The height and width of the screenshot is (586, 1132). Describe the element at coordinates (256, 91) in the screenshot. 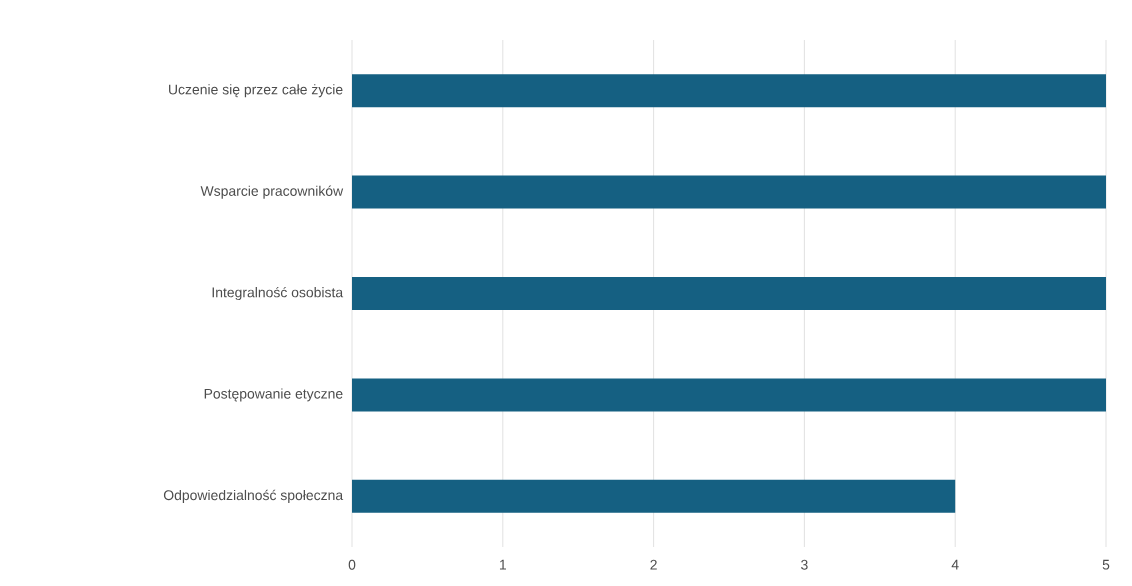

I see `y-tick-label: Uczenie się przez całe życie` at that location.